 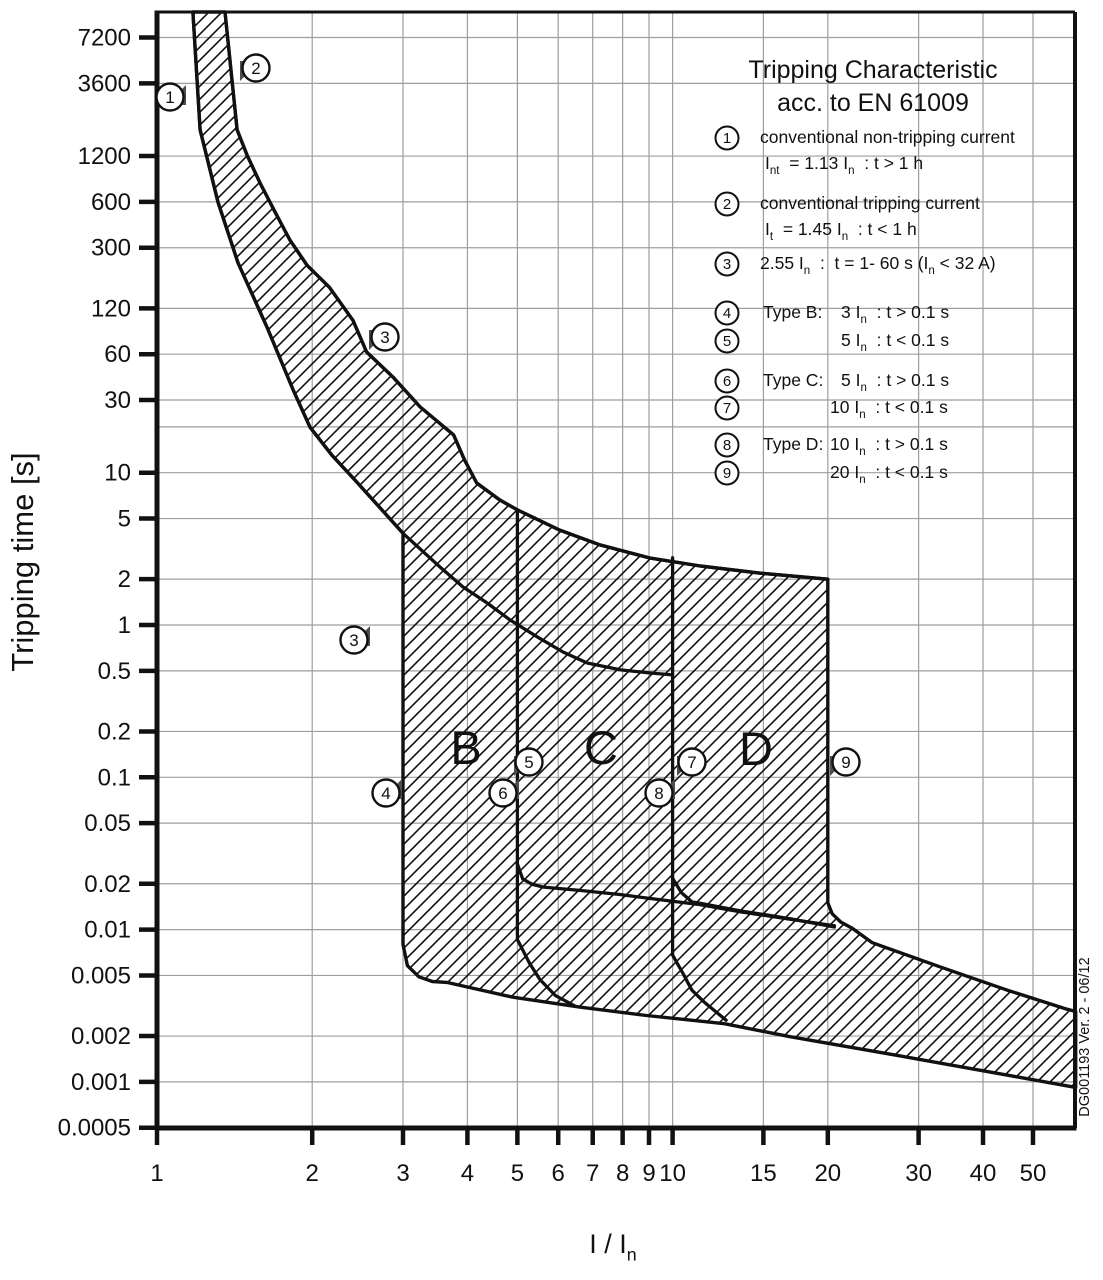 What do you see at coordinates (872, 70) in the screenshot?
I see `chart-title-line1: Tripping Characteristic` at bounding box center [872, 70].